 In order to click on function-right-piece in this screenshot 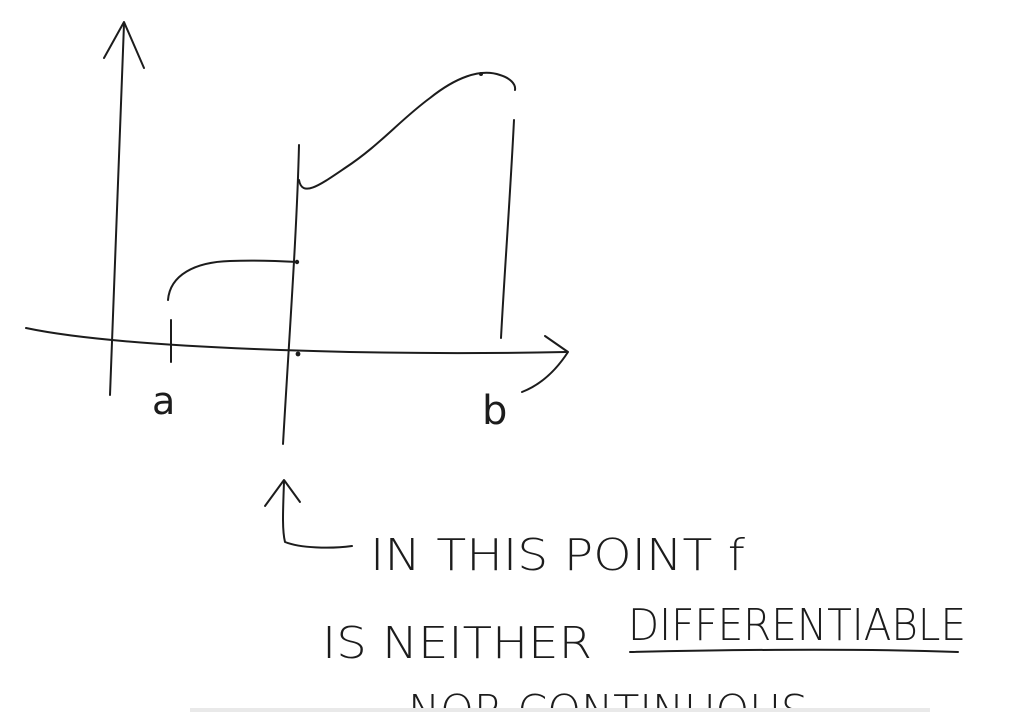, I will do `click(407, 130)`.